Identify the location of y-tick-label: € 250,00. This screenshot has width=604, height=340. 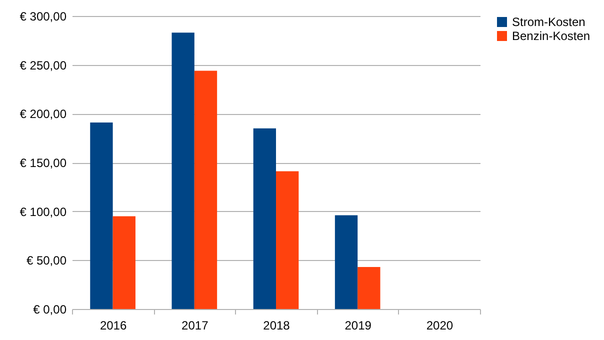
(43, 65).